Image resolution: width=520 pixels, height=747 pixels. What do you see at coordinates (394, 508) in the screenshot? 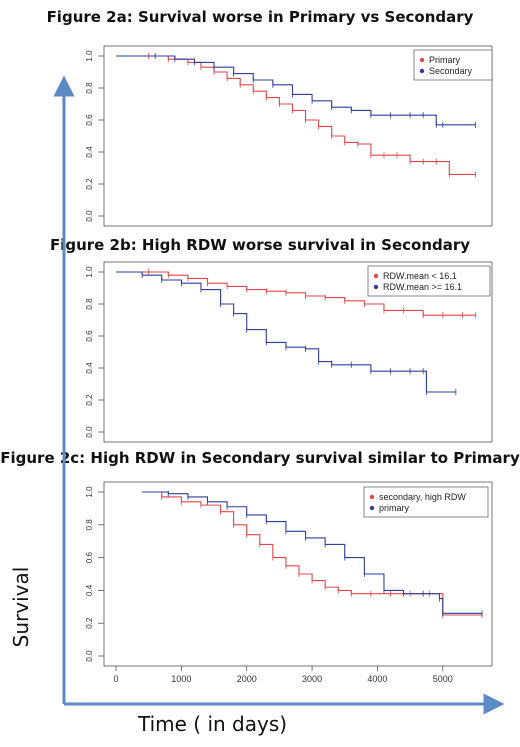
I see `legend-label: primary` at bounding box center [394, 508].